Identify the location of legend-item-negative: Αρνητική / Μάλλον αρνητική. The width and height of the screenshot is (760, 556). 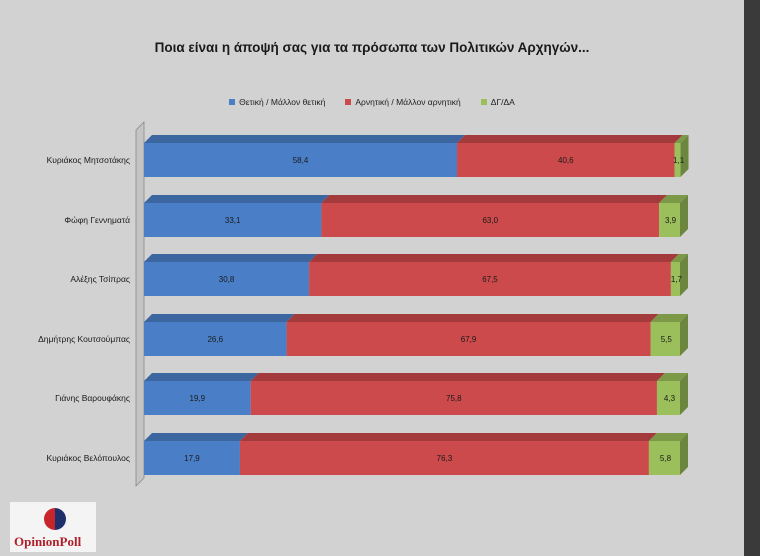
(403, 102).